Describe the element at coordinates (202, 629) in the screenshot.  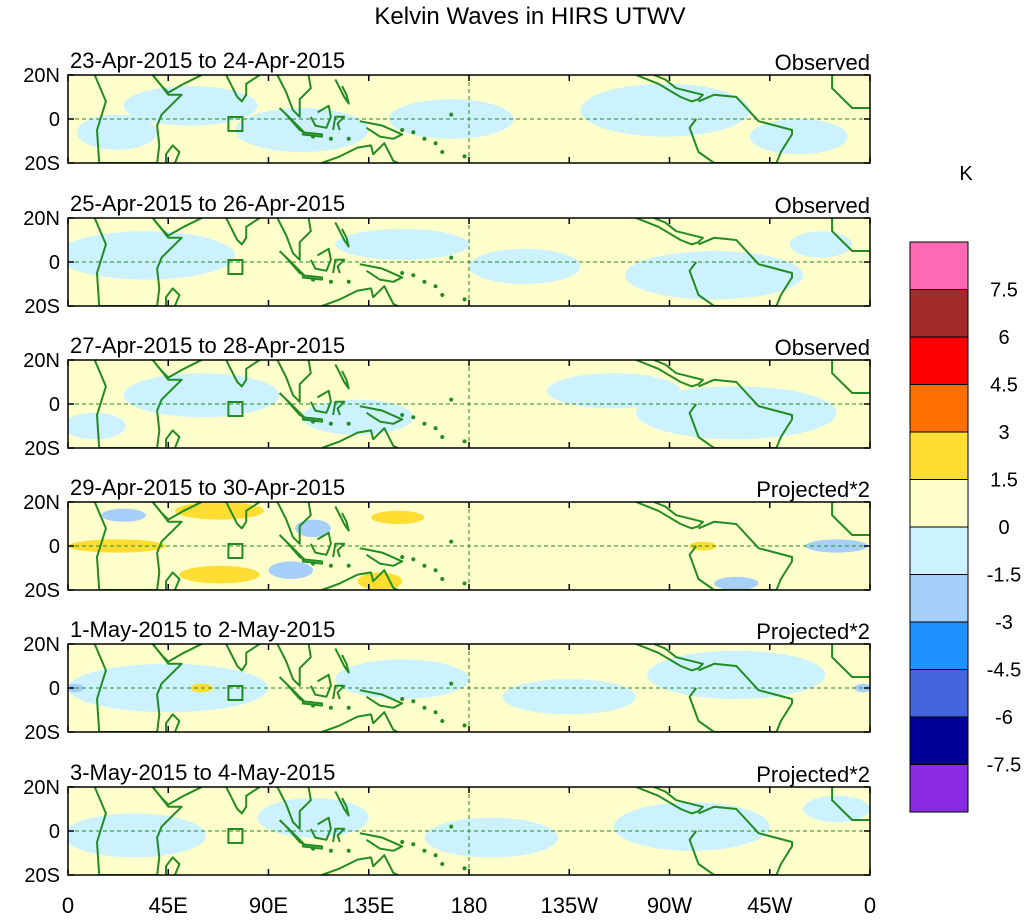
I see `panel-date-range: 1-May-2015 to 2-May-2015` at that location.